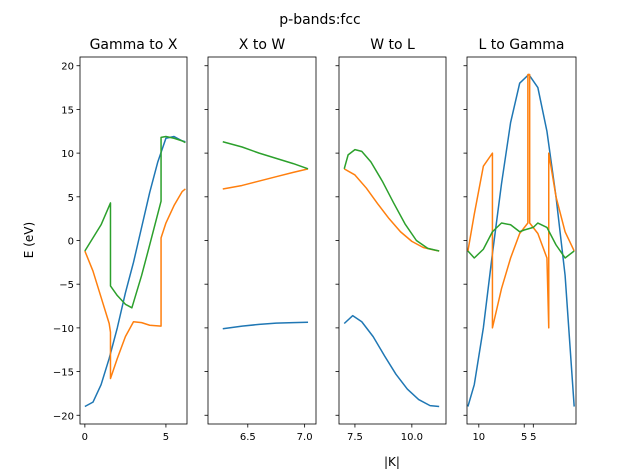 The height and width of the screenshot is (476, 640). Describe the element at coordinates (29, 240) in the screenshot. I see `figure-ylabel: E (eV)` at that location.